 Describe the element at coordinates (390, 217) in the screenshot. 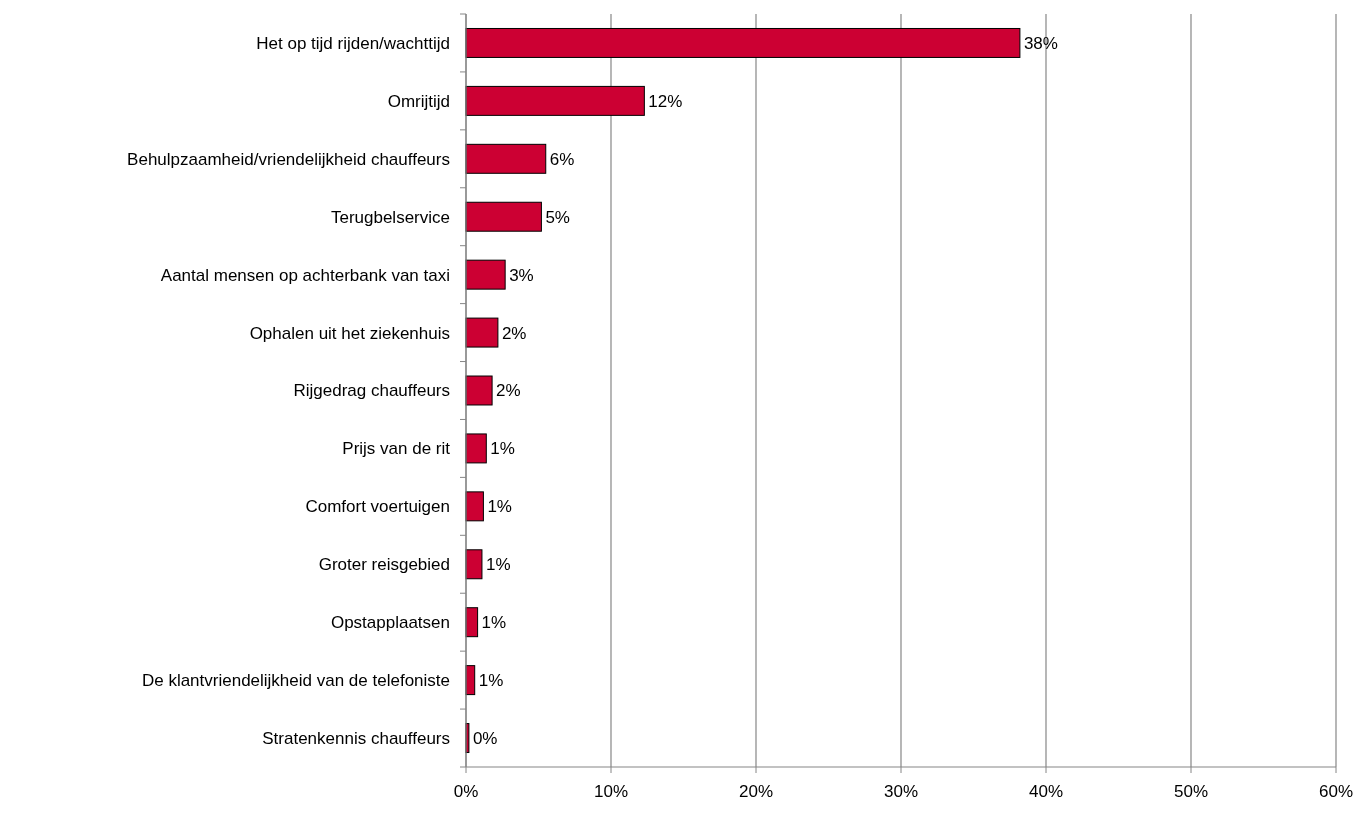

I see `y-tick-label: Terugbelservice` at that location.